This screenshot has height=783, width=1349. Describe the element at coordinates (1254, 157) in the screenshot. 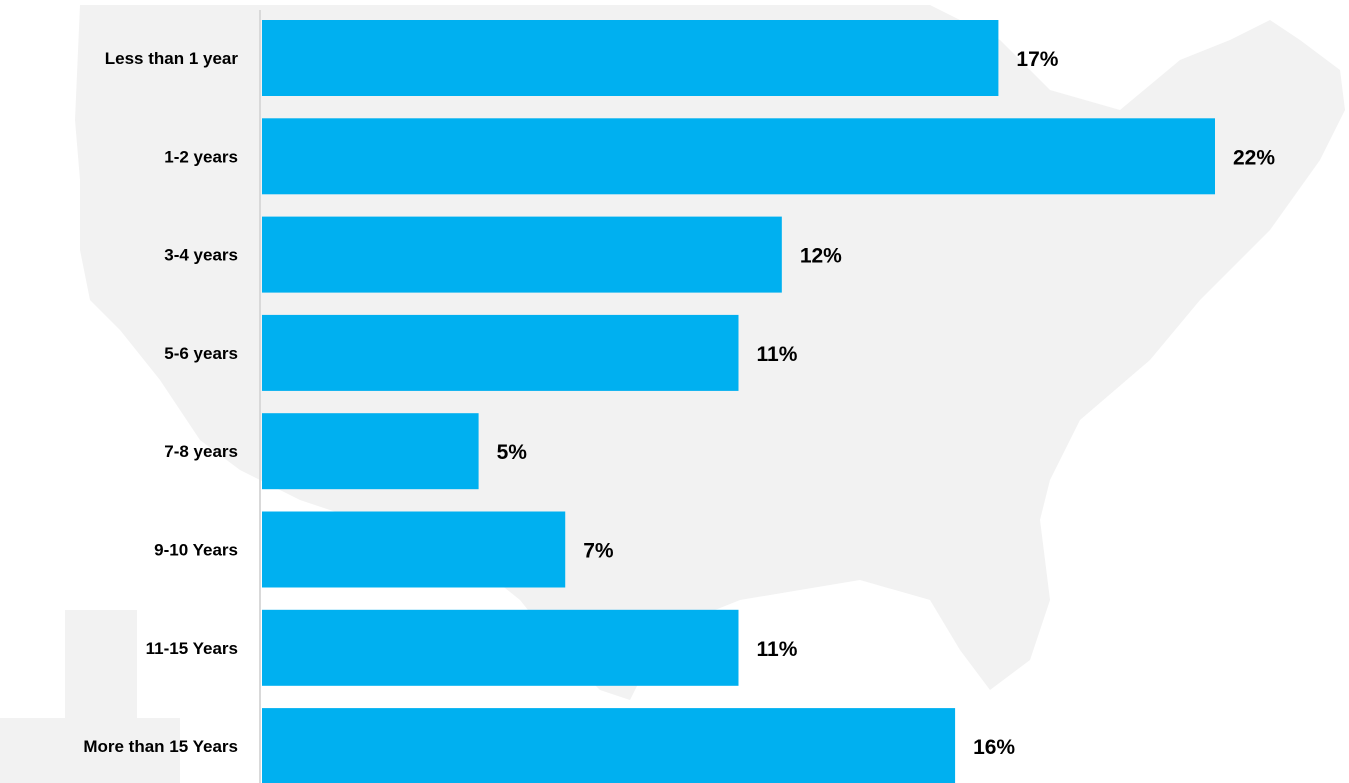

I see `value-label: 22%` at that location.